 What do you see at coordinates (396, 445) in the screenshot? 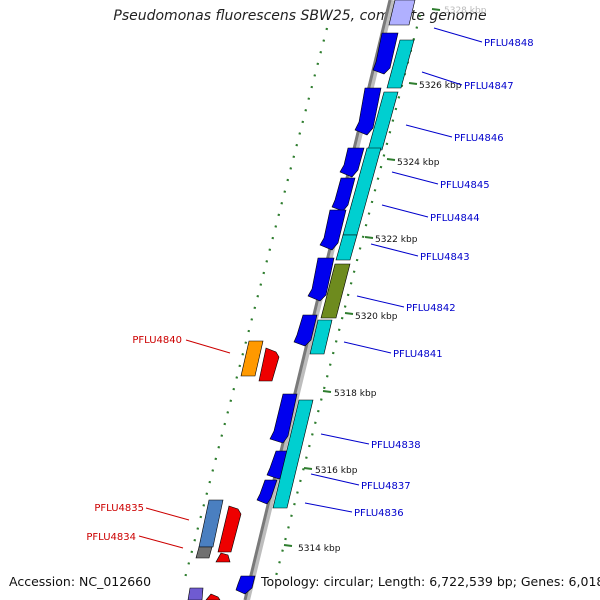
I see `gene-label-pflu4838: PFLU4838` at bounding box center [396, 445].